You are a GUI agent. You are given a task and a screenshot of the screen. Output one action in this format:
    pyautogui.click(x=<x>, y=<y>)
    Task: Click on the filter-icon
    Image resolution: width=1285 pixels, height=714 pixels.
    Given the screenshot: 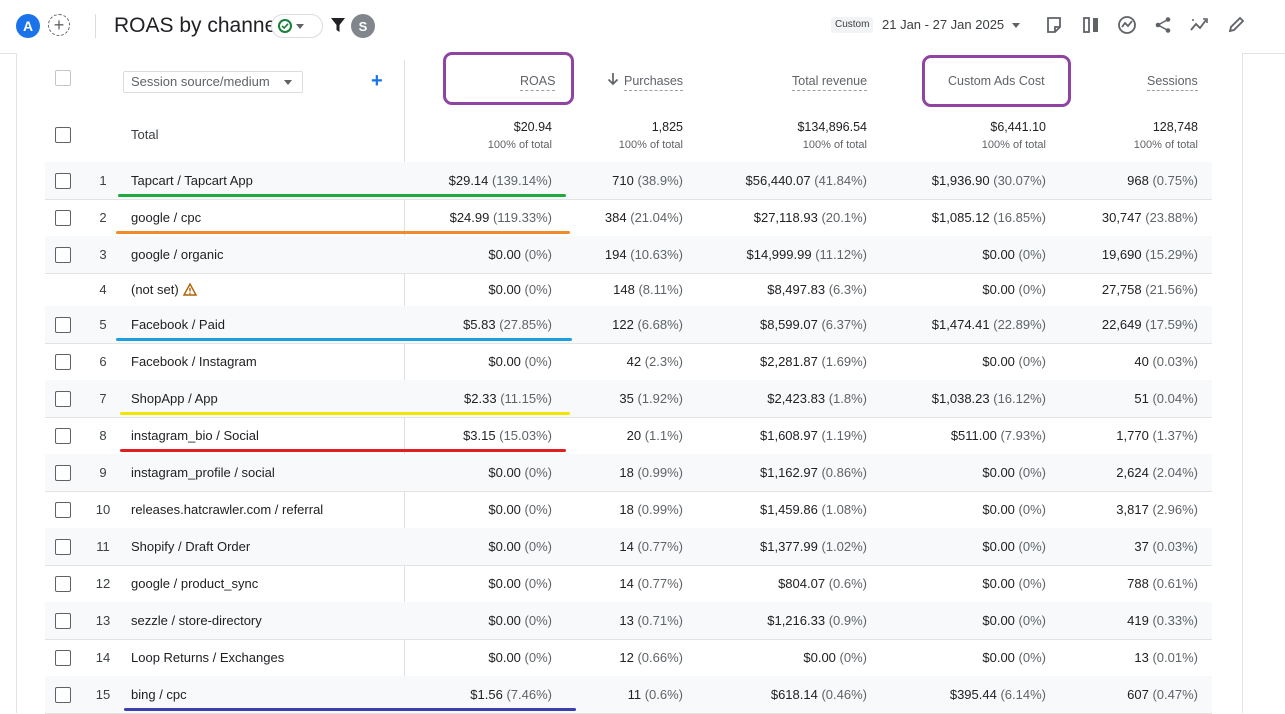 What is the action you would take?
    pyautogui.click(x=338, y=27)
    